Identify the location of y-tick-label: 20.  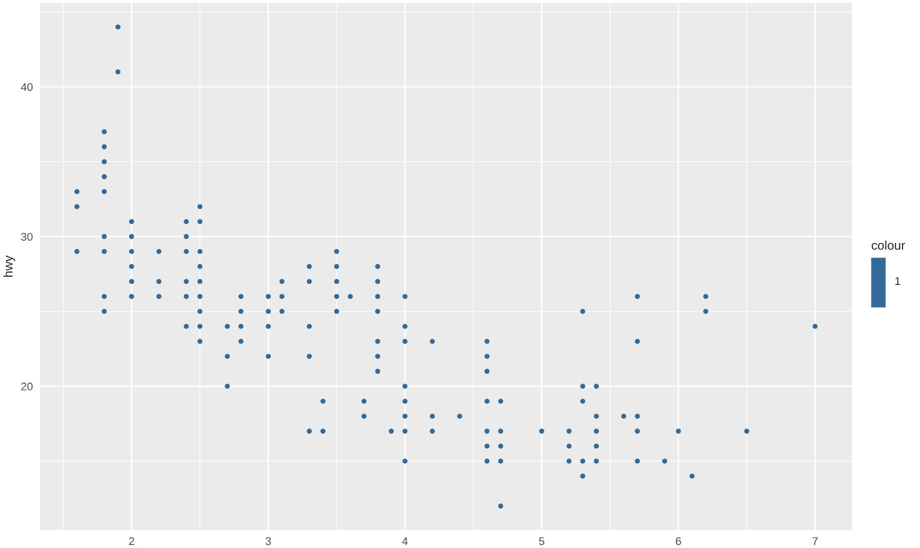
(27, 386).